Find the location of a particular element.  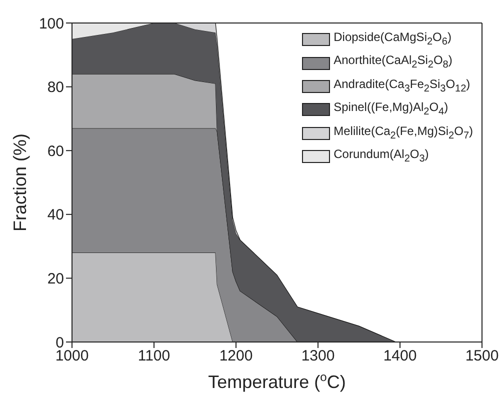

legend-label: Corundum(Al$_{2}$O$_{3}$) is located at coordinates (381, 156).